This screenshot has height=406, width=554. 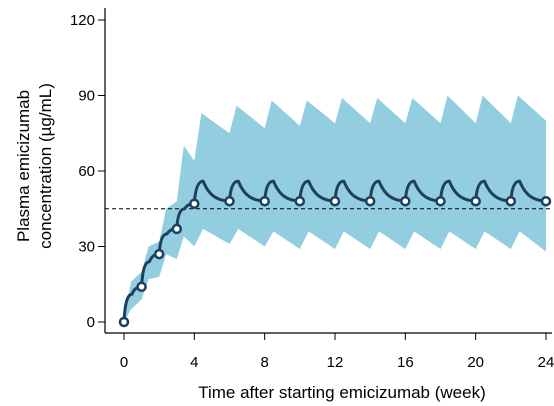 What do you see at coordinates (45, 166) in the screenshot?
I see `y-axis-title-line2: concentration (µg/mL)` at bounding box center [45, 166].